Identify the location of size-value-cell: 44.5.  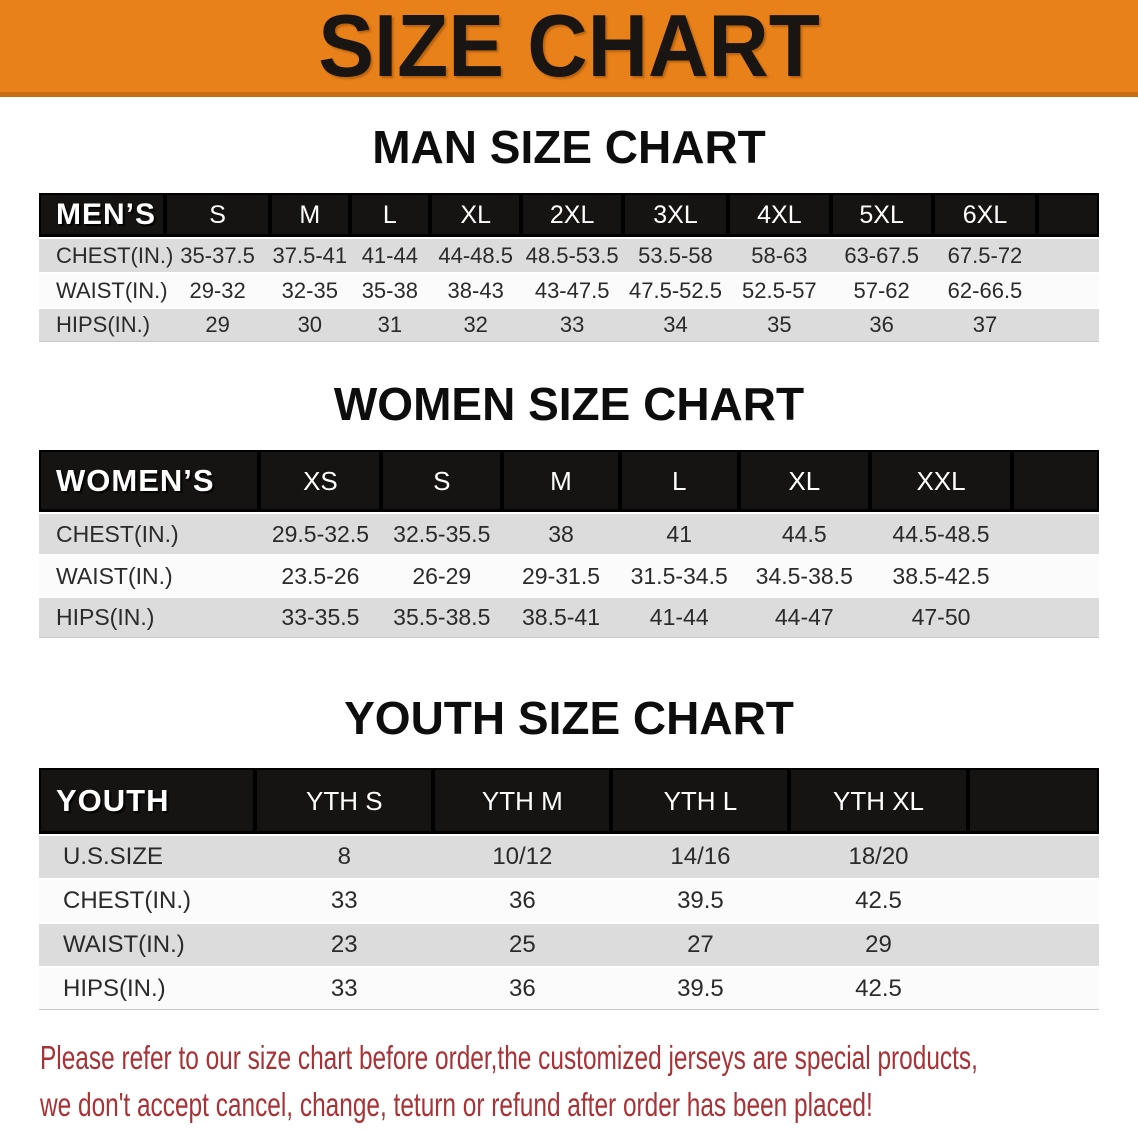
(804, 534).